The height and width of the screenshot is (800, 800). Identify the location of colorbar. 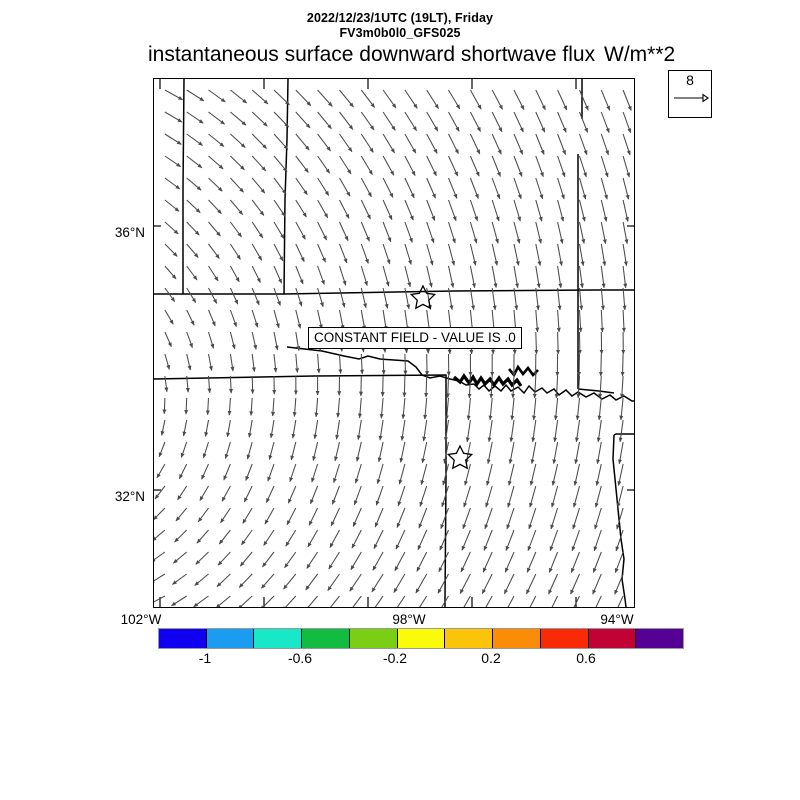
(421, 638).